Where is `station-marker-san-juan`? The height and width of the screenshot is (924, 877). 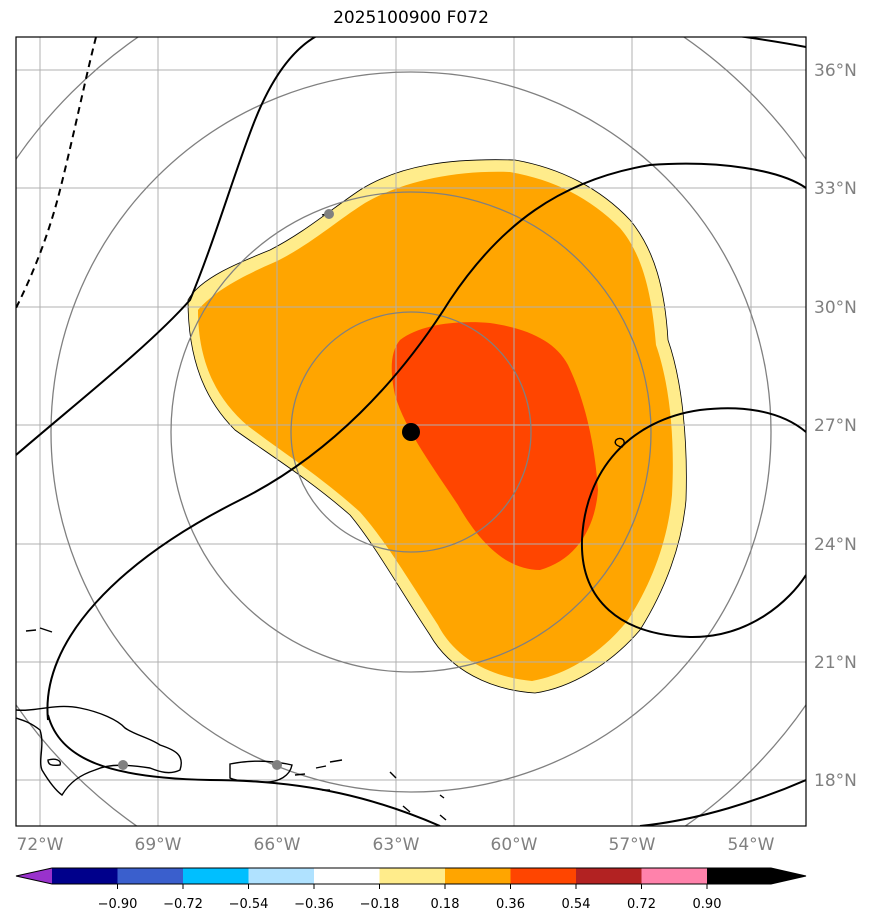 station-marker-san-juan is located at coordinates (277, 765).